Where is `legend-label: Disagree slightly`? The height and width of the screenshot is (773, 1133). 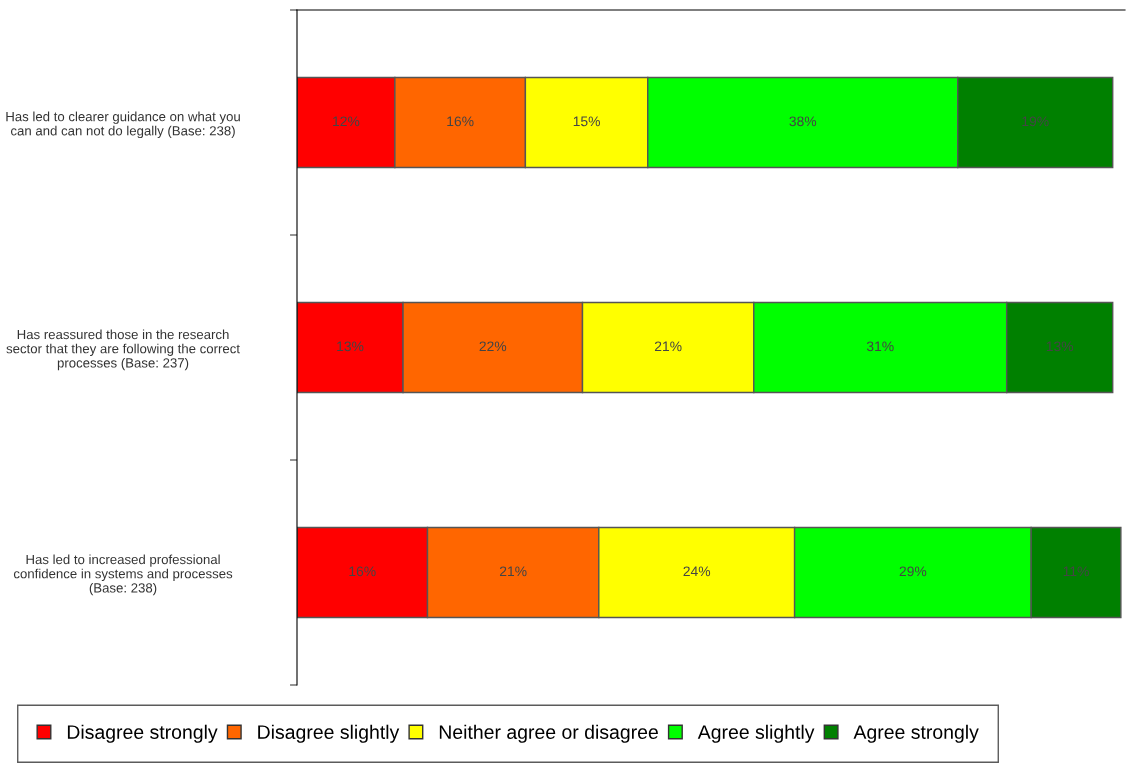
legend-label: Disagree slightly is located at coordinates (329, 733).